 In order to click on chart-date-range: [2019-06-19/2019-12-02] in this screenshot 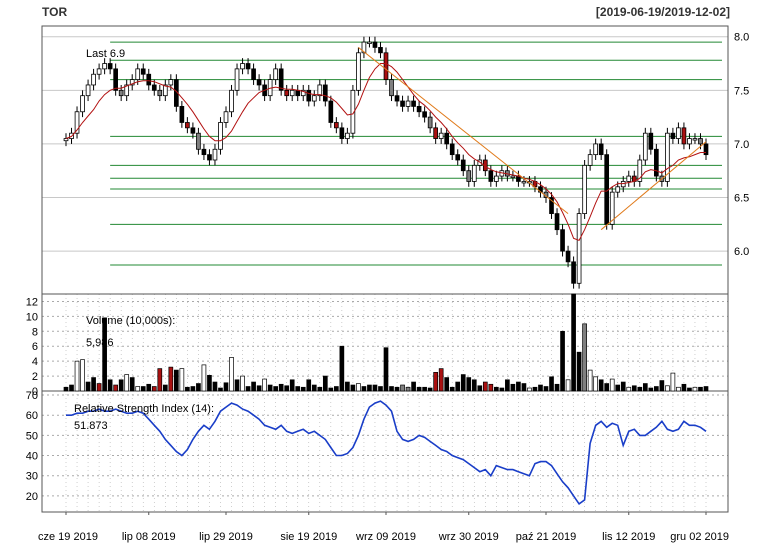, I will do `click(663, 12)`.